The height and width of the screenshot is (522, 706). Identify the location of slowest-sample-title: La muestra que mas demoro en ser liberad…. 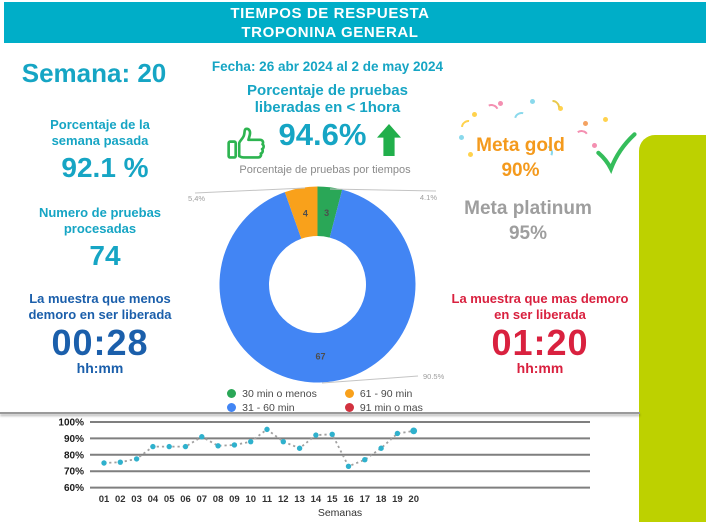
(540, 306).